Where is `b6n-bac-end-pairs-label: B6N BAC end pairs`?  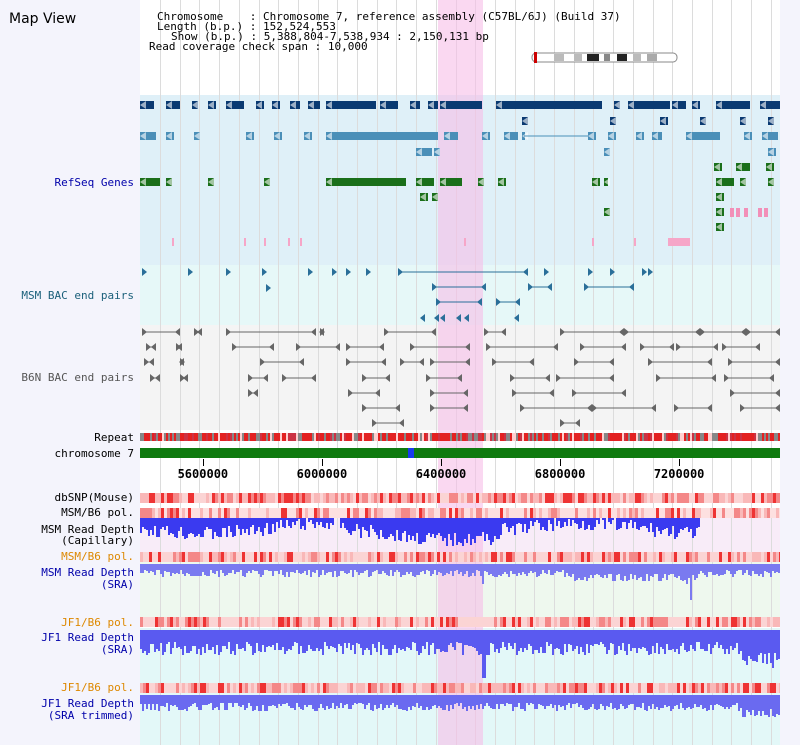
b6n-bac-end-pairs-label: B6N BAC end pairs is located at coordinates (77, 377).